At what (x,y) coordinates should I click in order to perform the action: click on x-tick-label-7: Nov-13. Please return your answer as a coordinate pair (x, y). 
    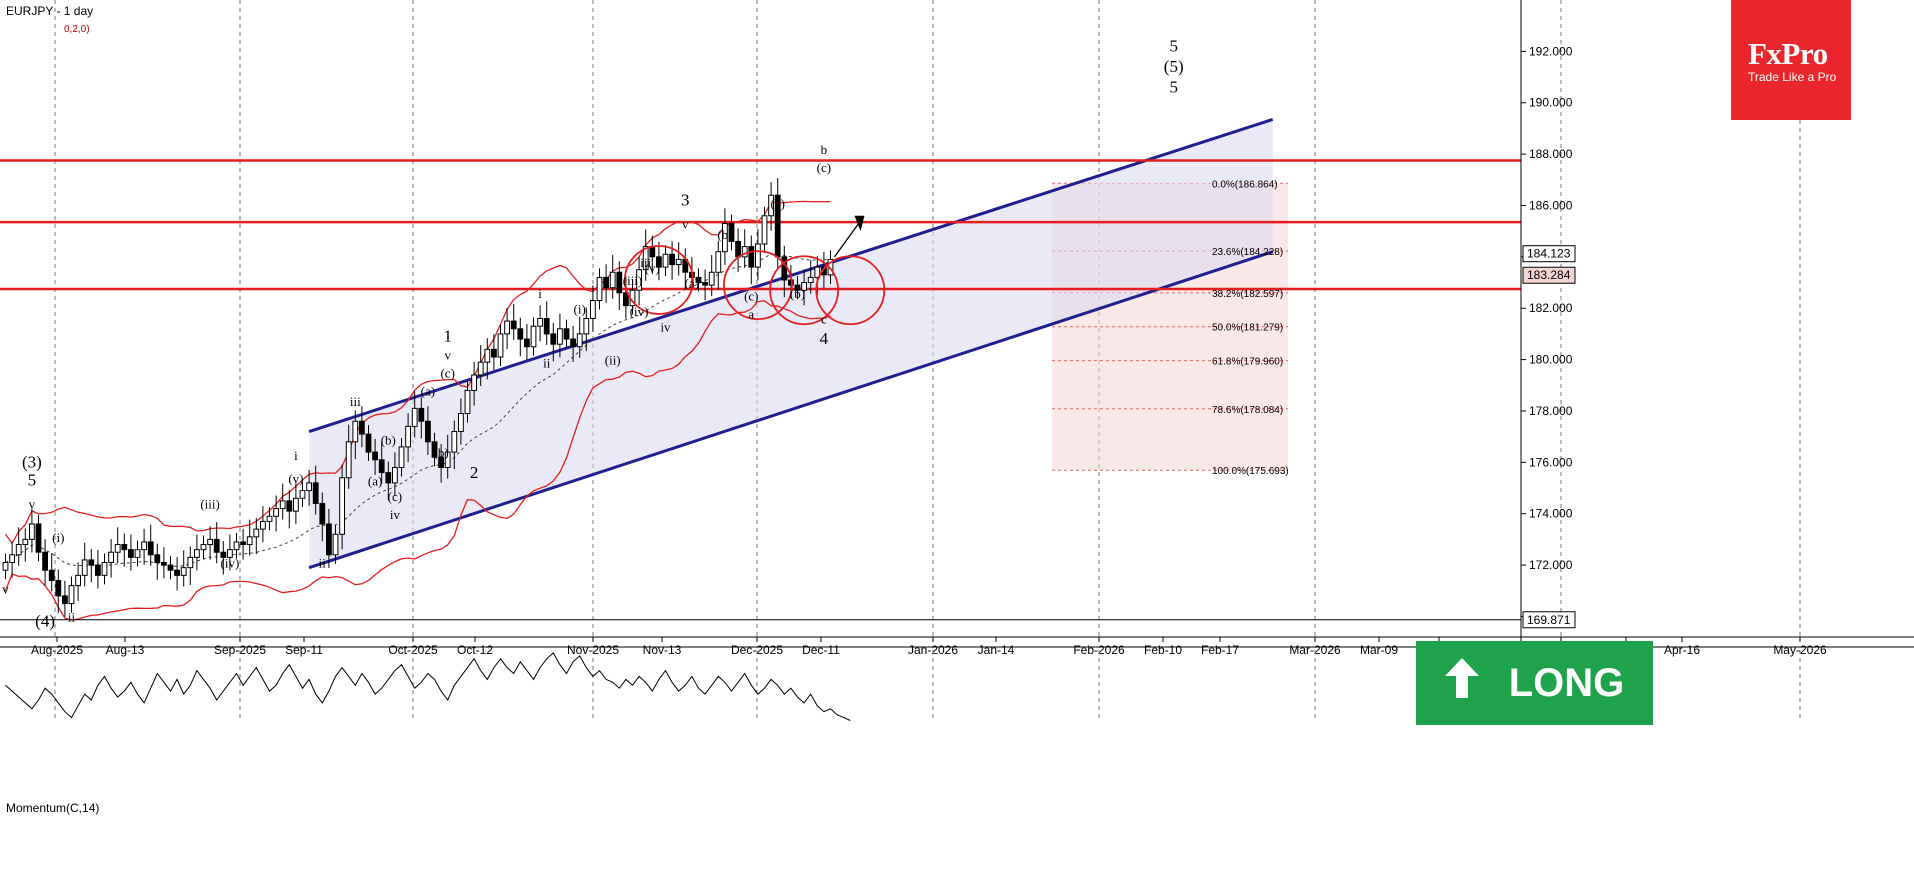
    Looking at the image, I should click on (662, 650).